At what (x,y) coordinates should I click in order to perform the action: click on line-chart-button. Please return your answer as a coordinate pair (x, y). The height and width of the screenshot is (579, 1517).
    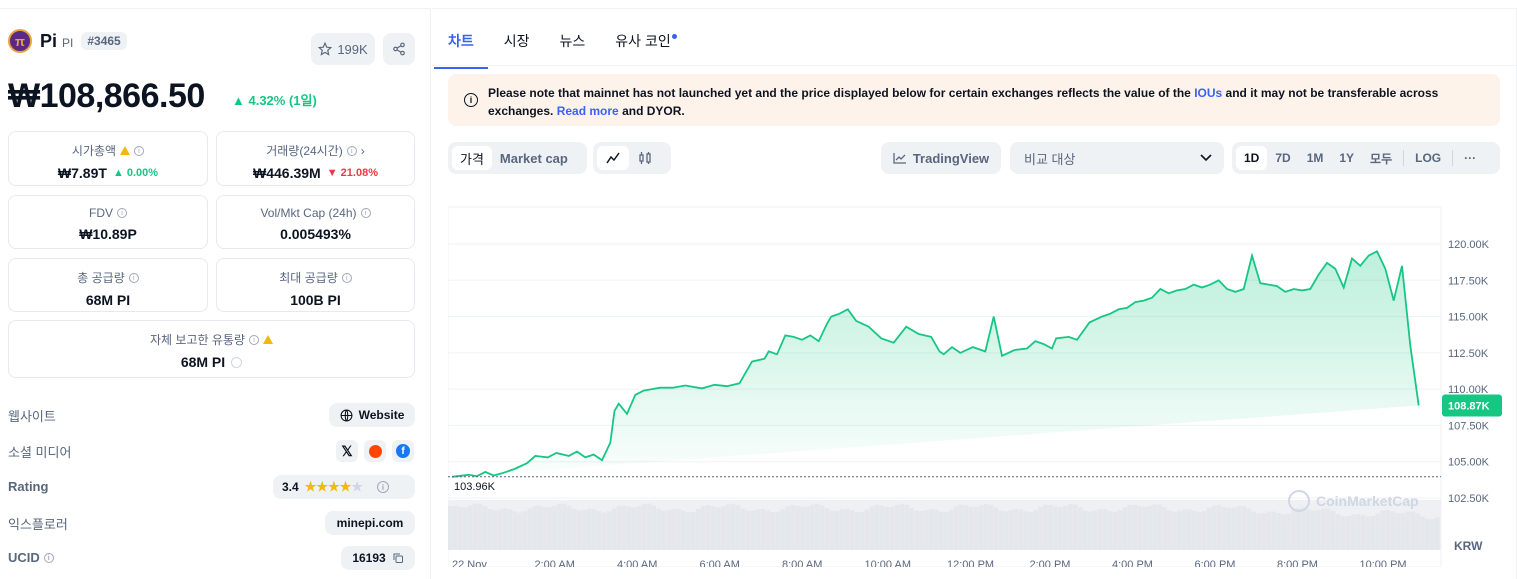
    Looking at the image, I should click on (613, 158).